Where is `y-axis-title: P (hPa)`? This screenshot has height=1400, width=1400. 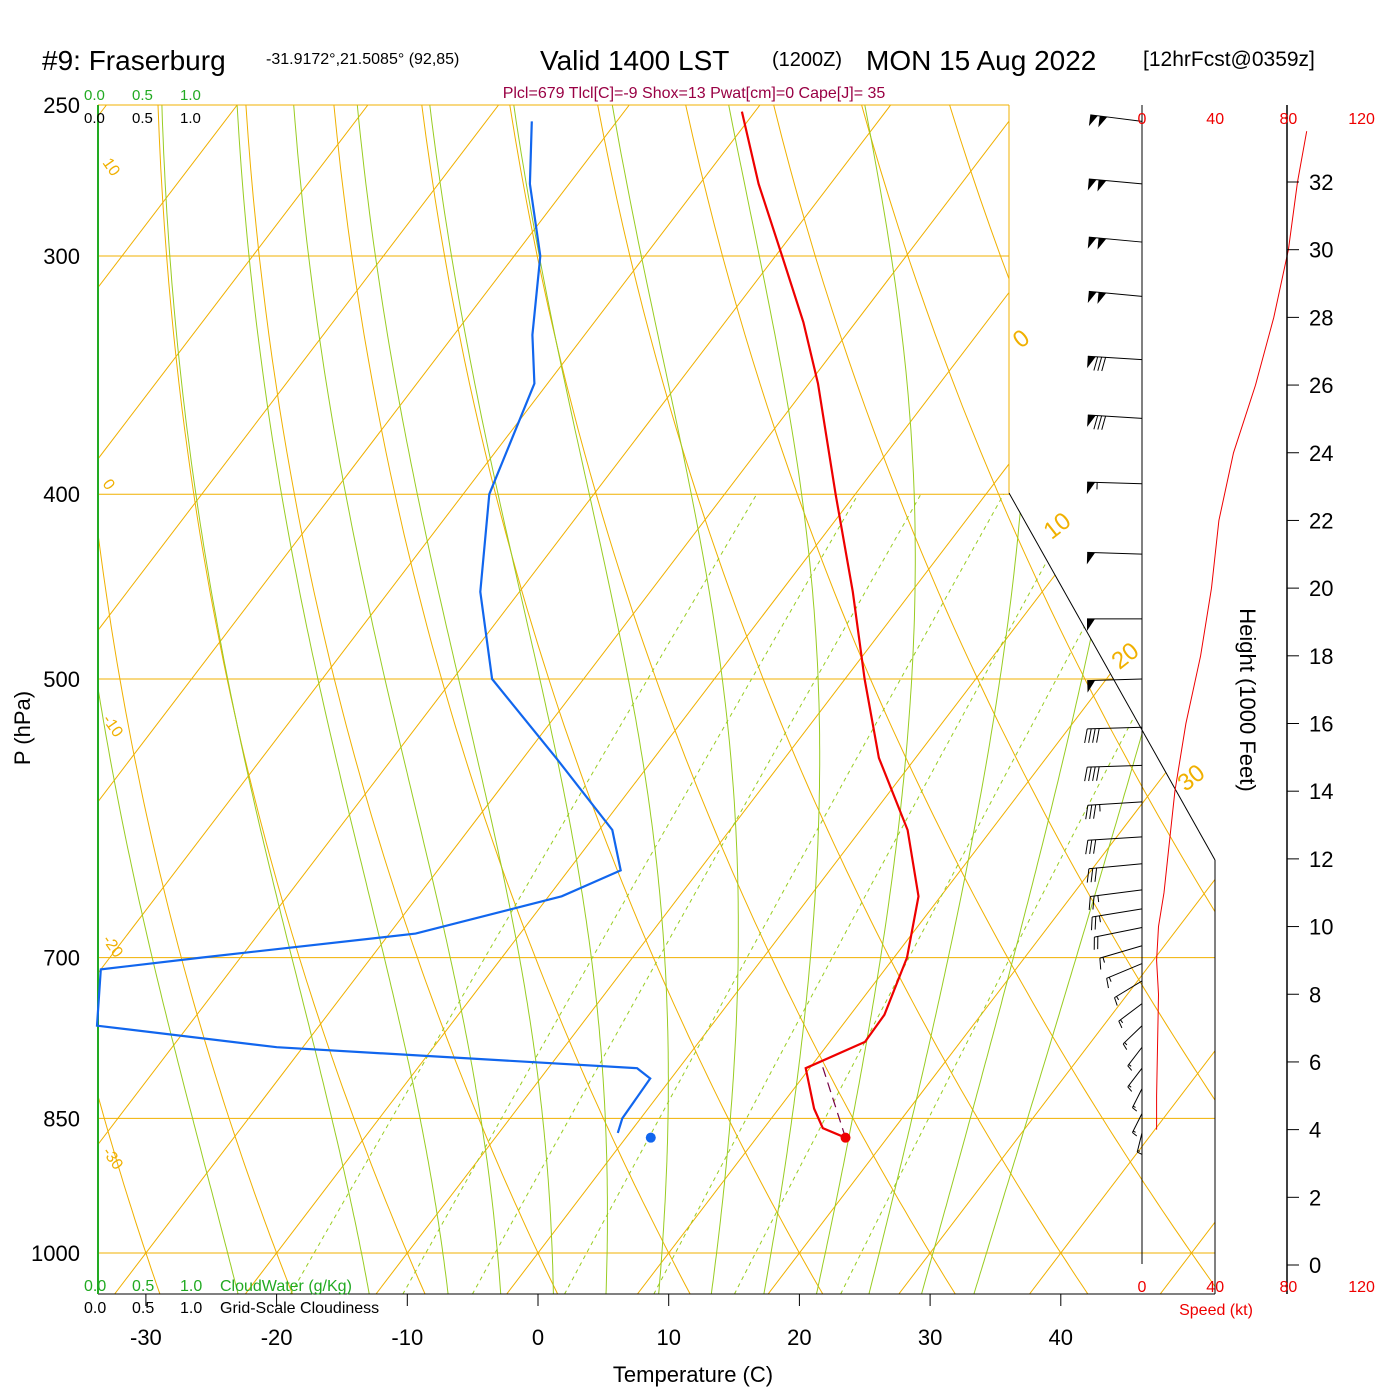
y-axis-title: P (hPa) is located at coordinates (22, 728).